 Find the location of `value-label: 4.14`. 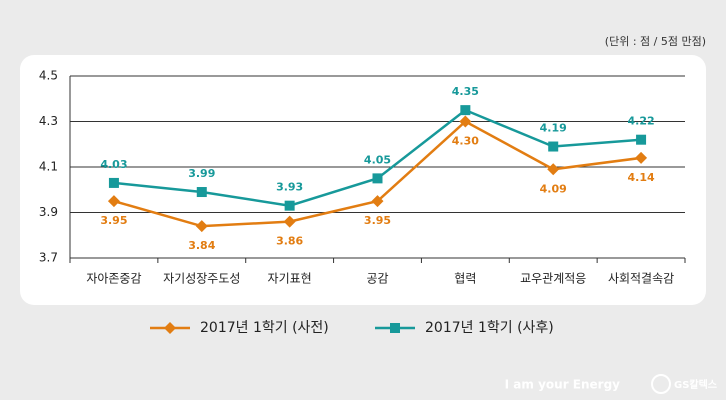

value-label: 4.14 is located at coordinates (641, 177).